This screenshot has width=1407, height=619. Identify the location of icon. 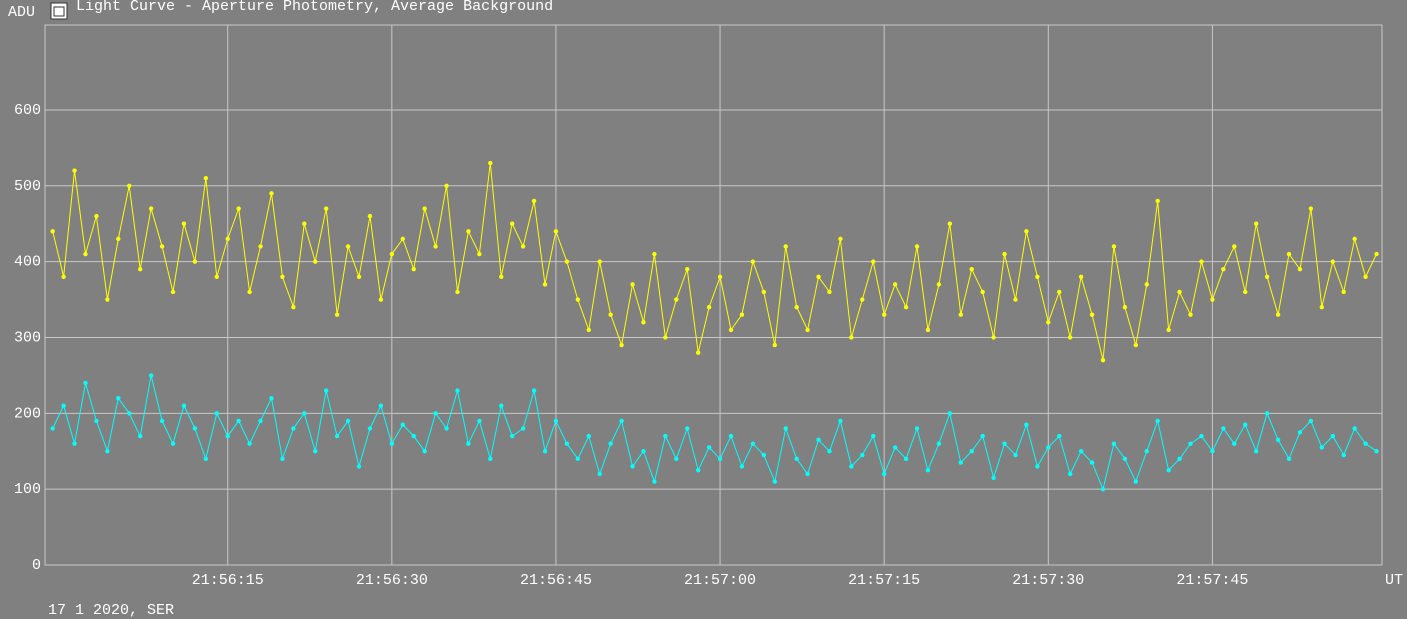
(59, 11).